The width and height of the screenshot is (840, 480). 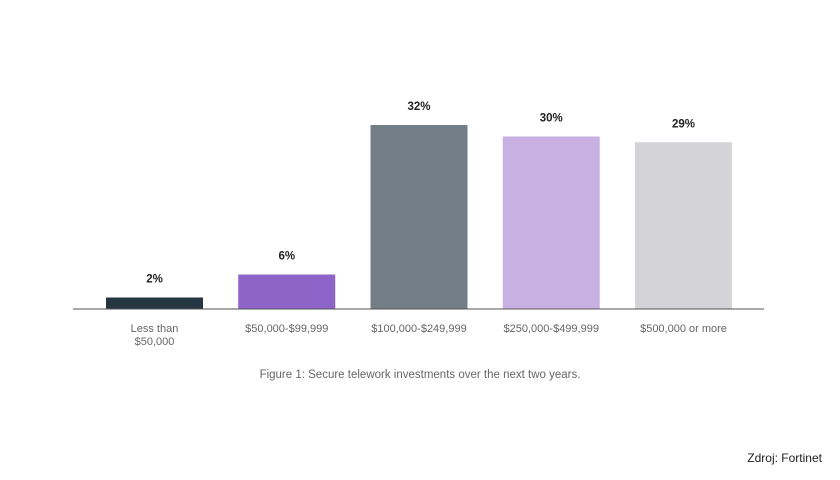 I want to click on value-label-1: 6%, so click(x=286, y=257).